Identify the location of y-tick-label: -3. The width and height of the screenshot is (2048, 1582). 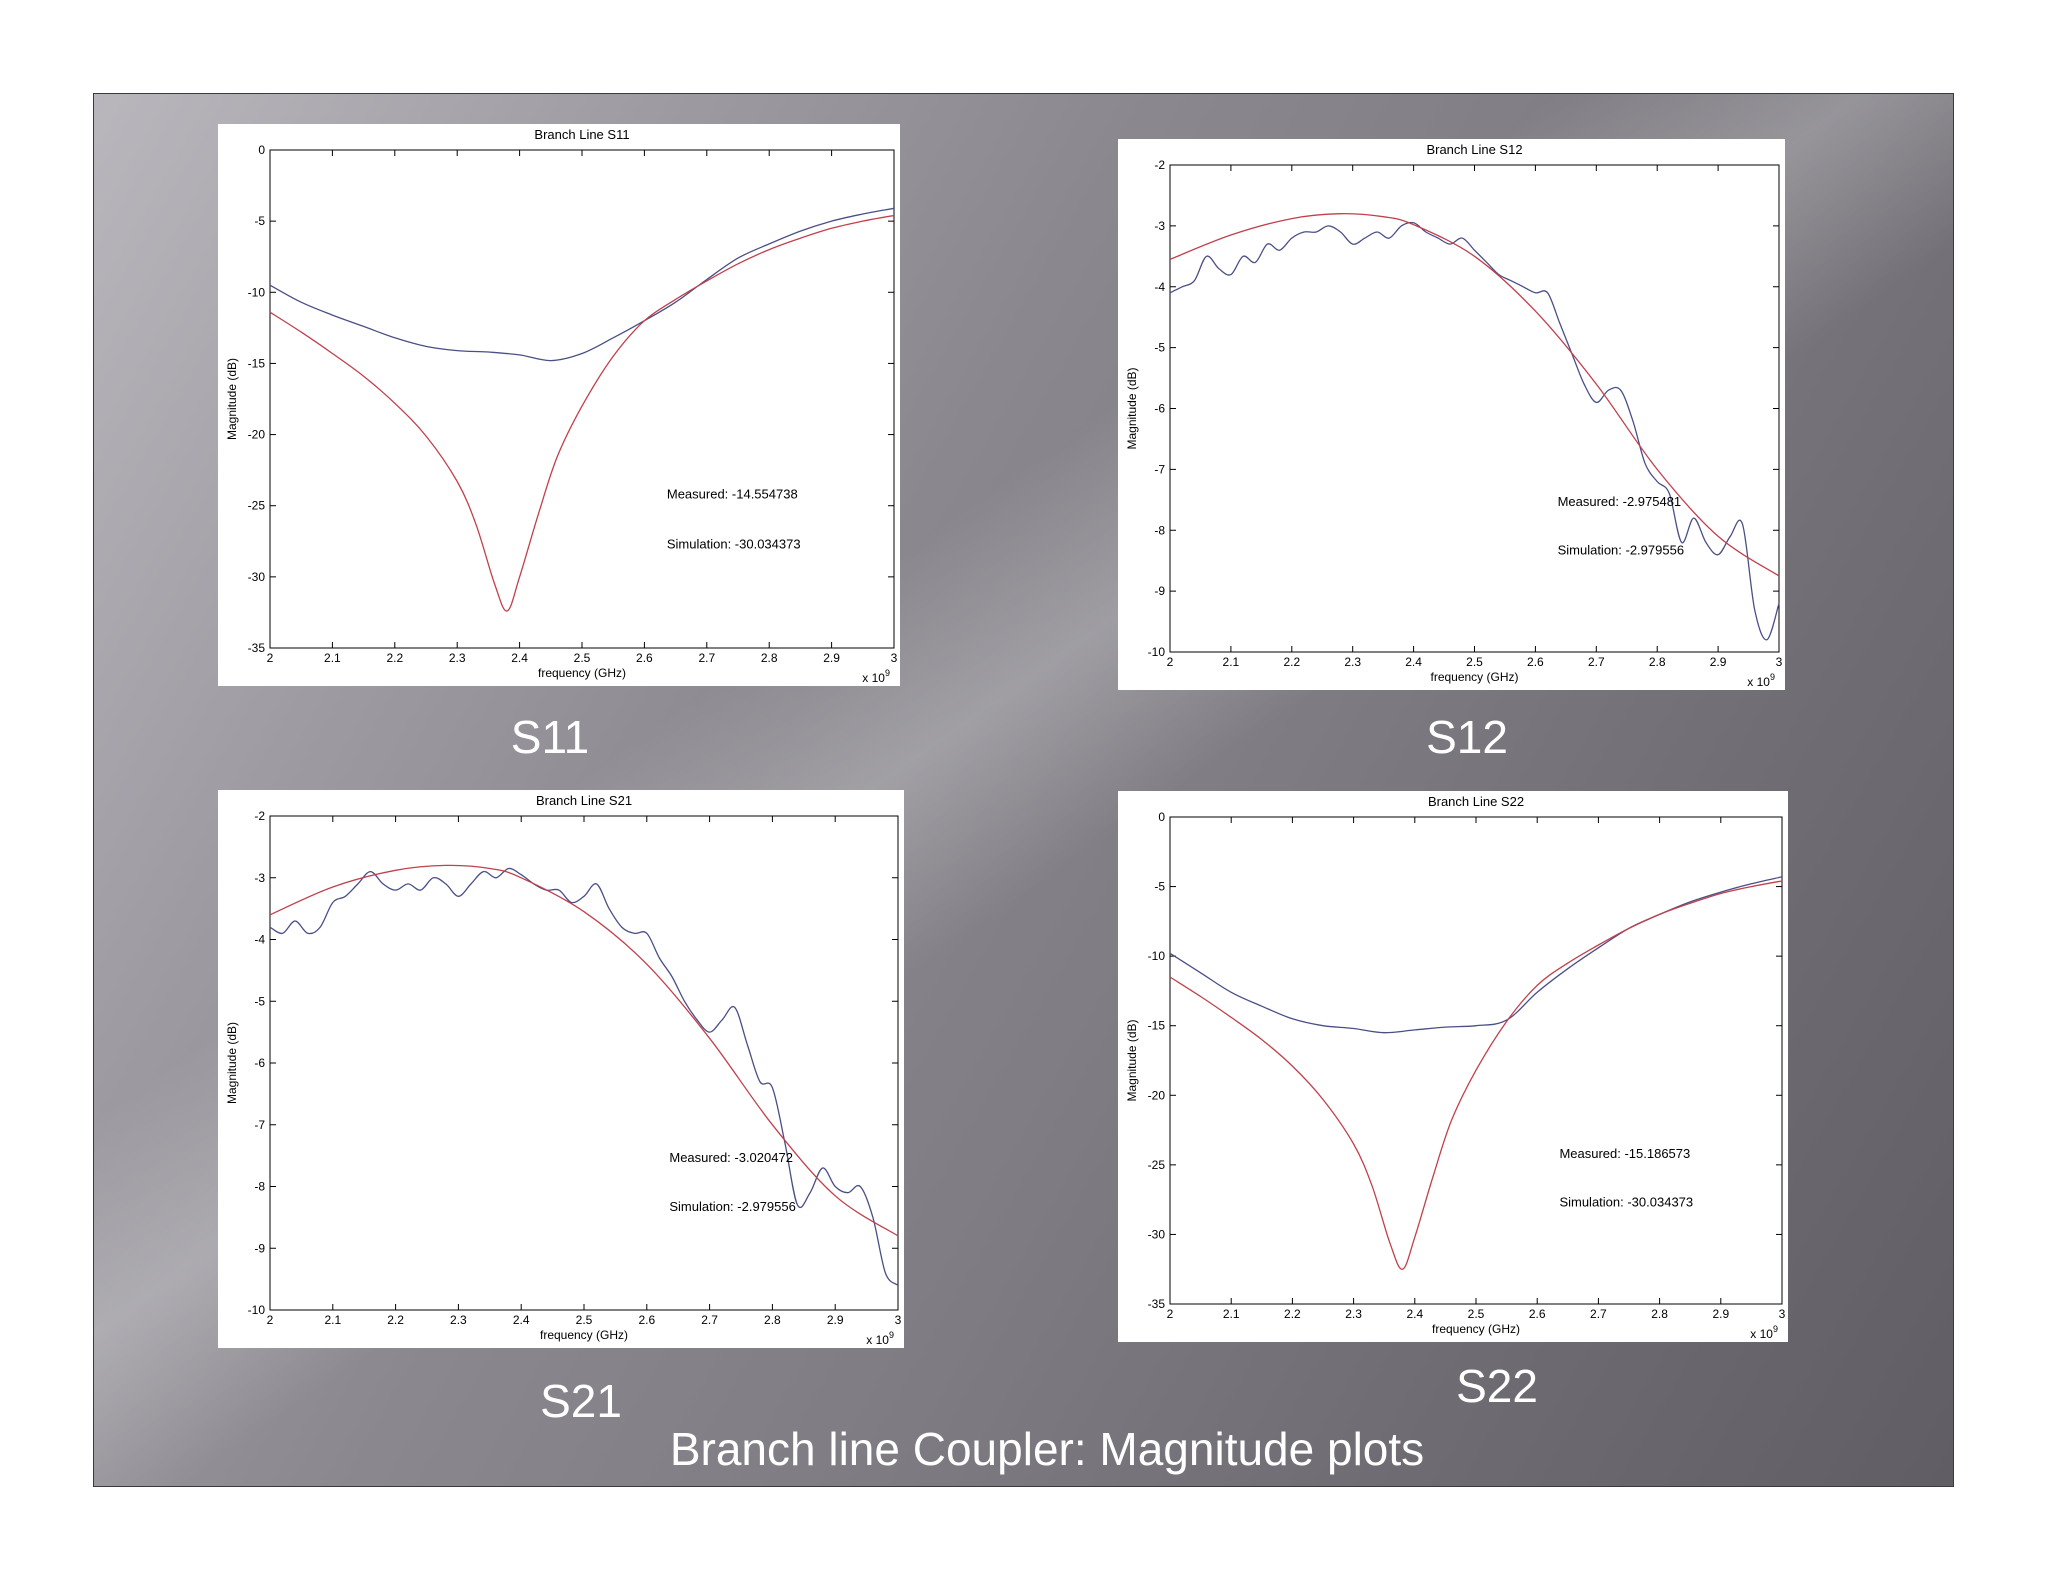
(1159, 226).